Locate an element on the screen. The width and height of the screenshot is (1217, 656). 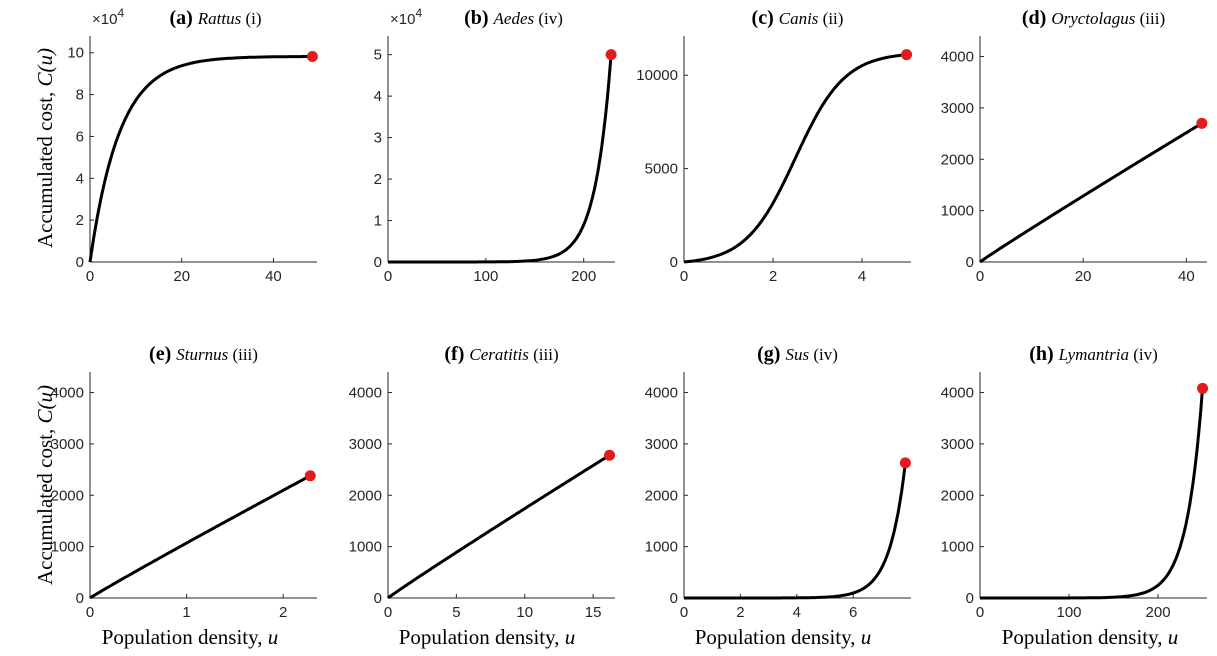
x-tick-label: 1 is located at coordinates (186, 612).